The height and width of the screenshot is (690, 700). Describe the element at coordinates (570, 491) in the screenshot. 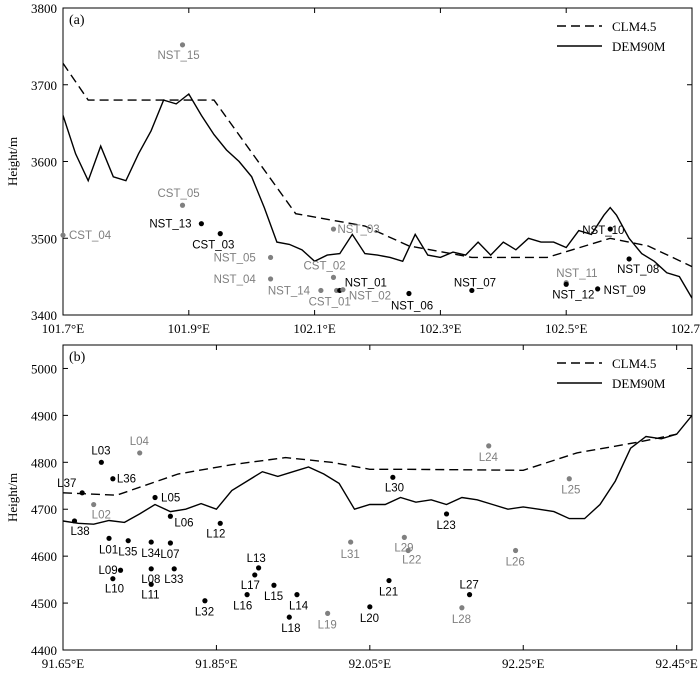

I see `station-label: L25` at that location.